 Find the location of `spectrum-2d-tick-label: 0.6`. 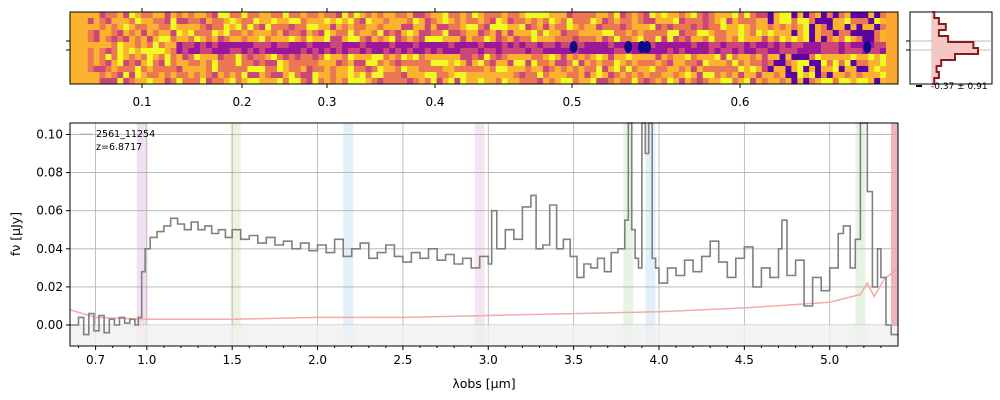

spectrum-2d-tick-label: 0.6 is located at coordinates (739, 102).